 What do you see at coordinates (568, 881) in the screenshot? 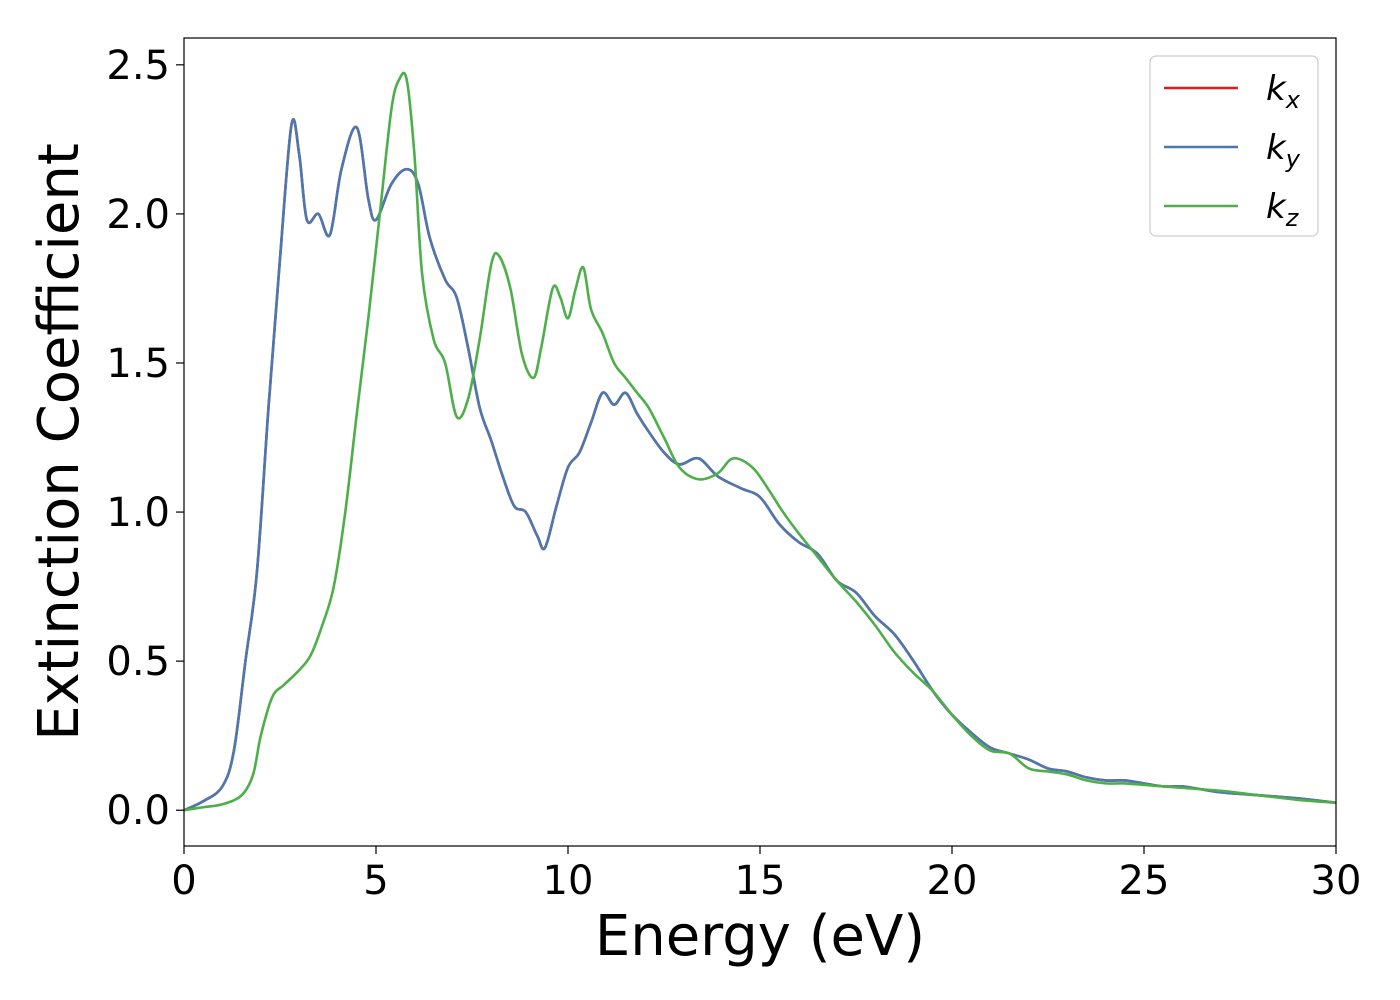
I see `x-tick-label: 10` at bounding box center [568, 881].